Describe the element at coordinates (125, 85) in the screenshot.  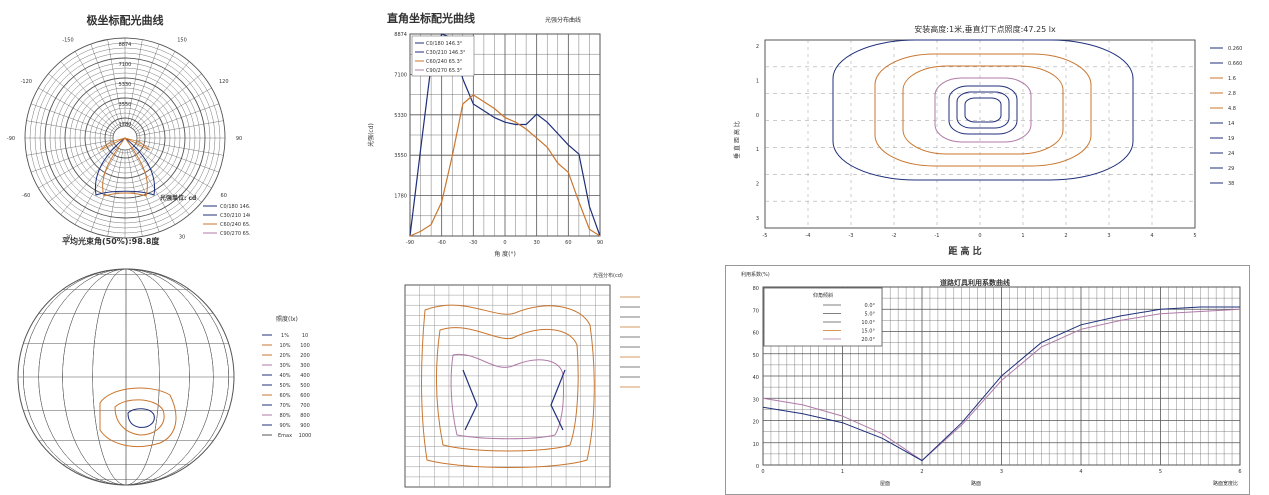
I see `polar-tick-label: 5330` at that location.